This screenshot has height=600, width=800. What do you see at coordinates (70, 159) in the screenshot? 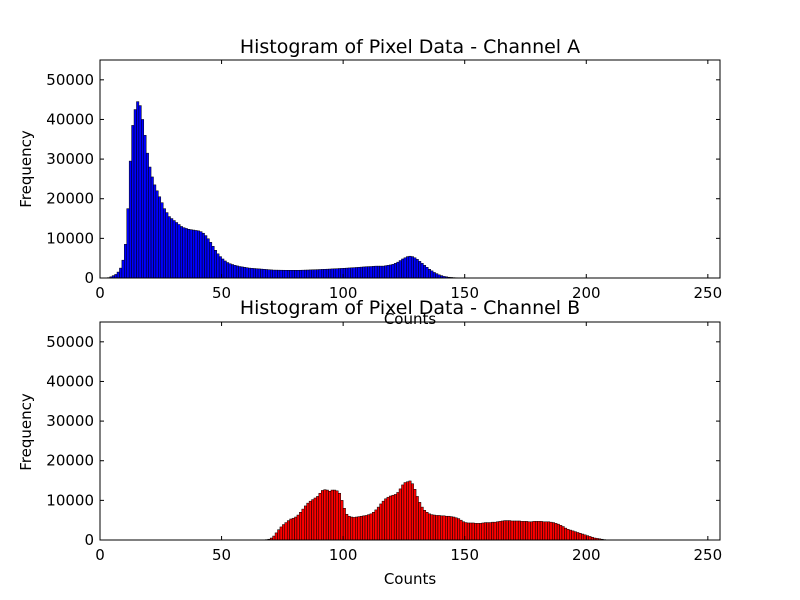
I see `channel-a-ytick-label: 30000` at bounding box center [70, 159].